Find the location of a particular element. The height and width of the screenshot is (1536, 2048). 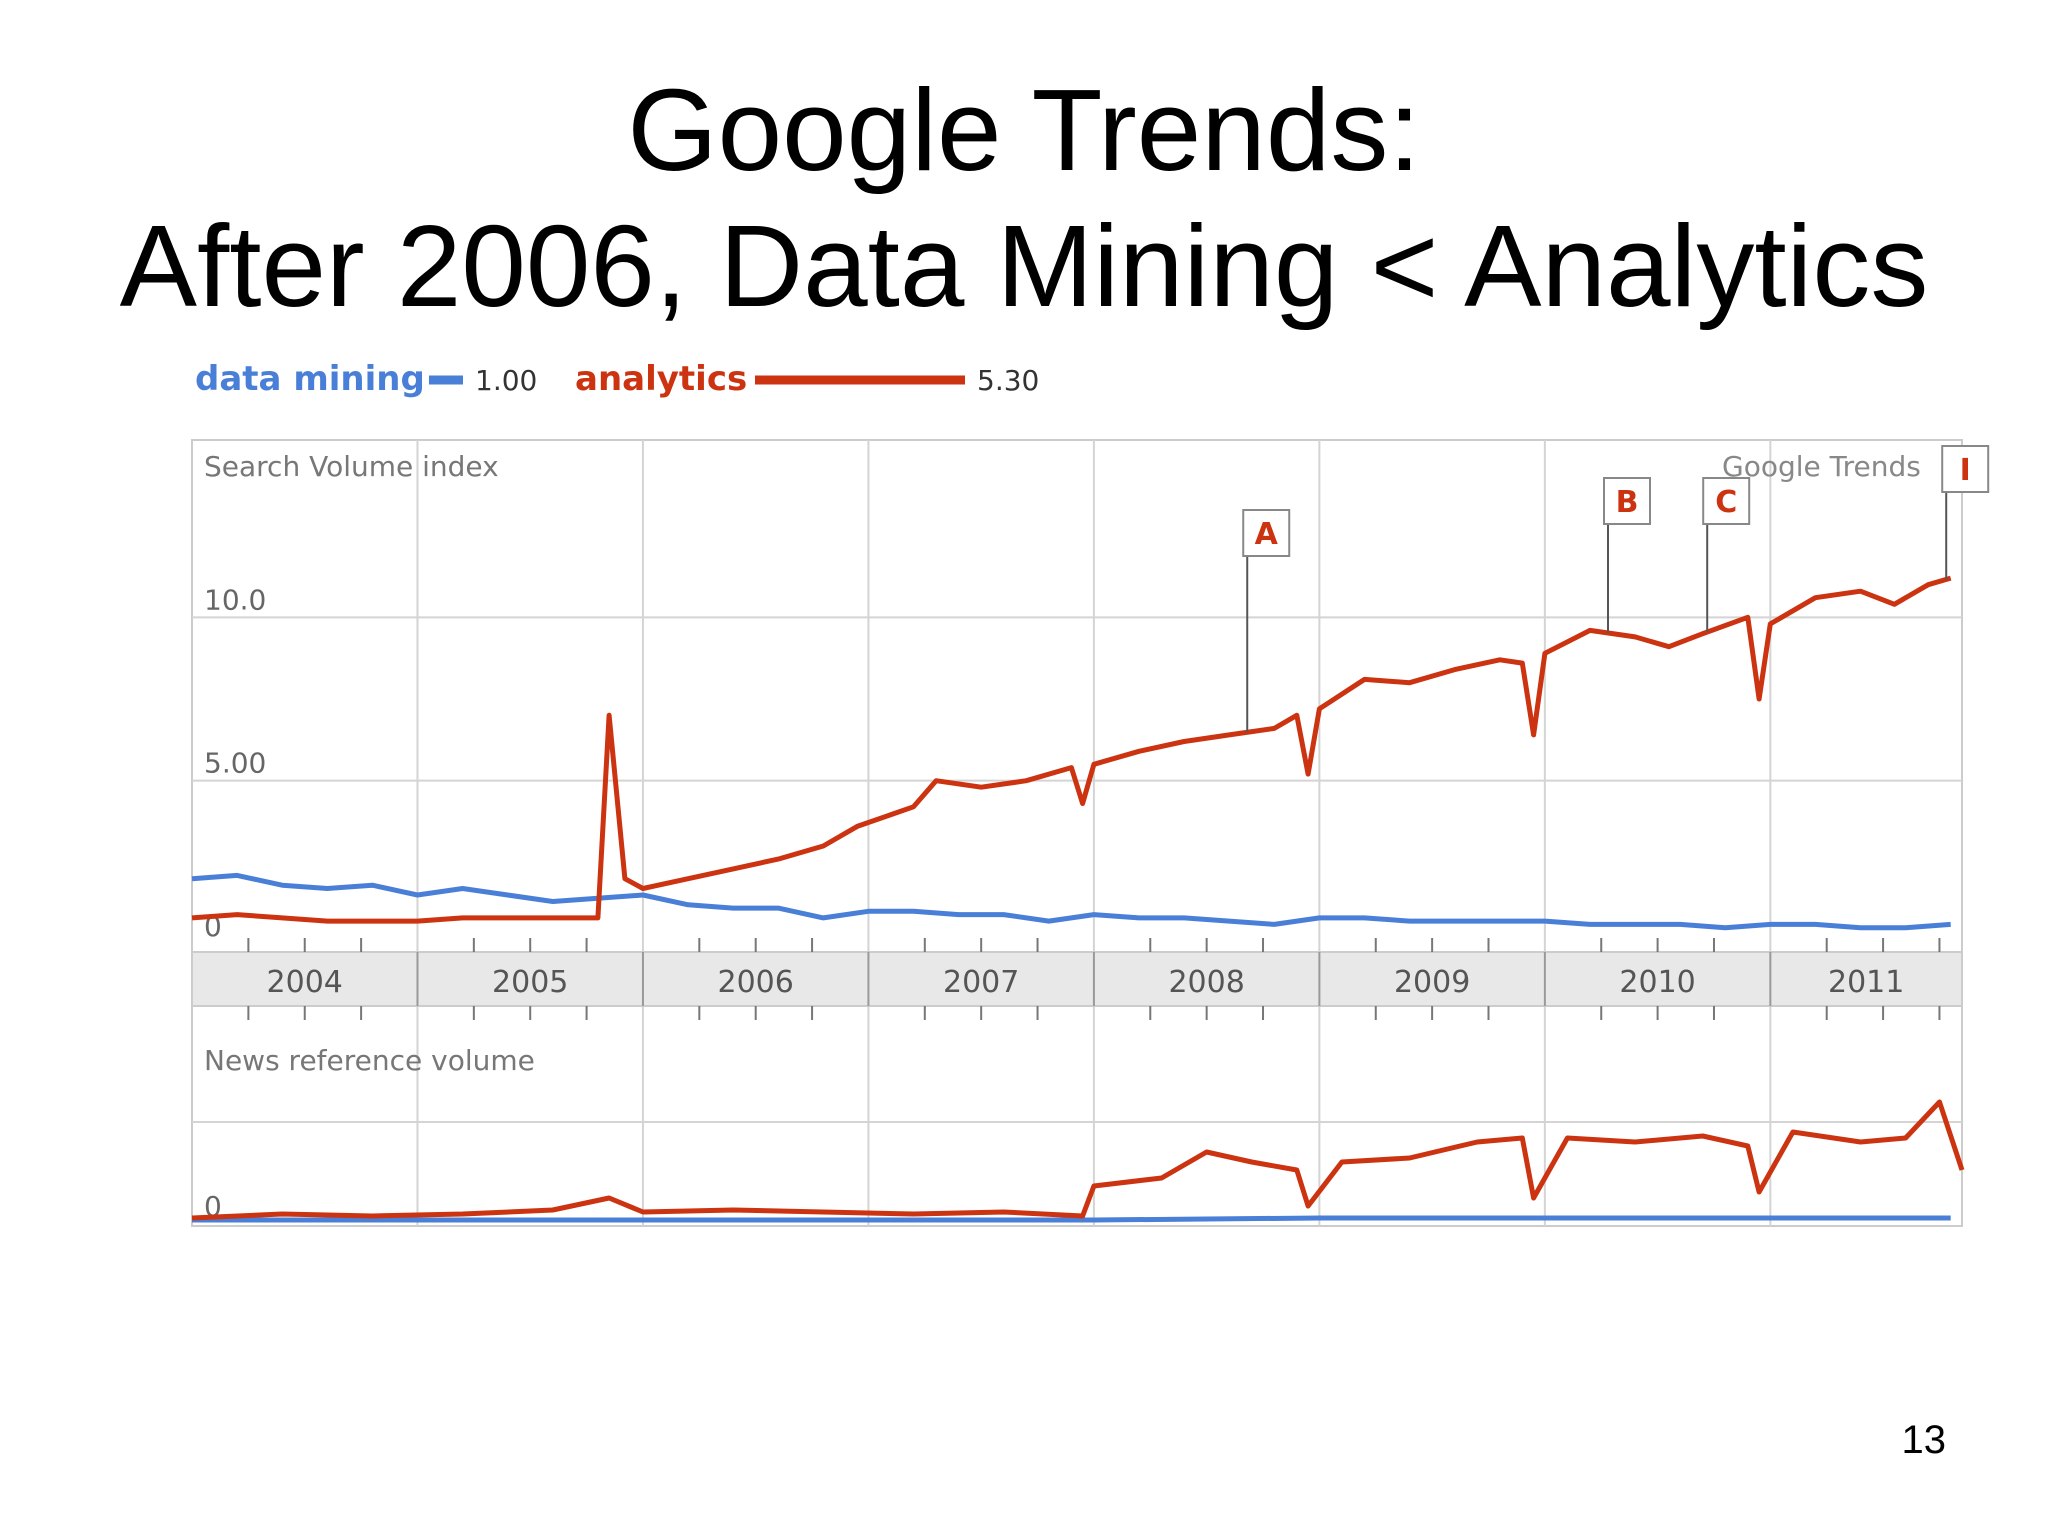

year-label-2006: 2006 is located at coordinates (756, 982).